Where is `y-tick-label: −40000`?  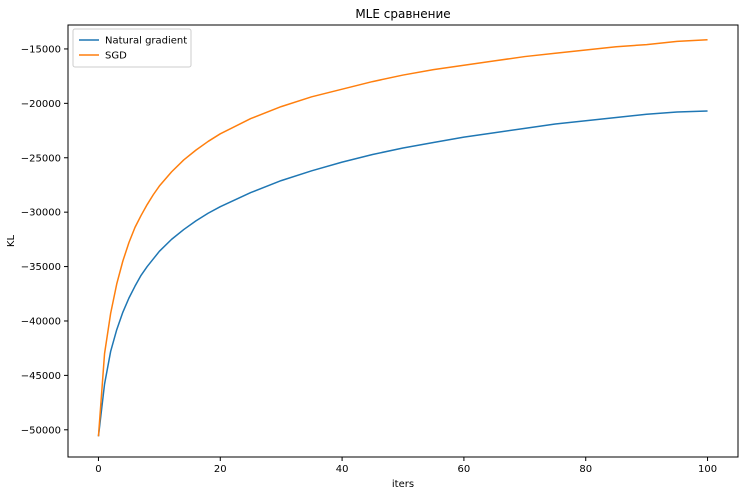 y-tick-label: −40000 is located at coordinates (41, 321).